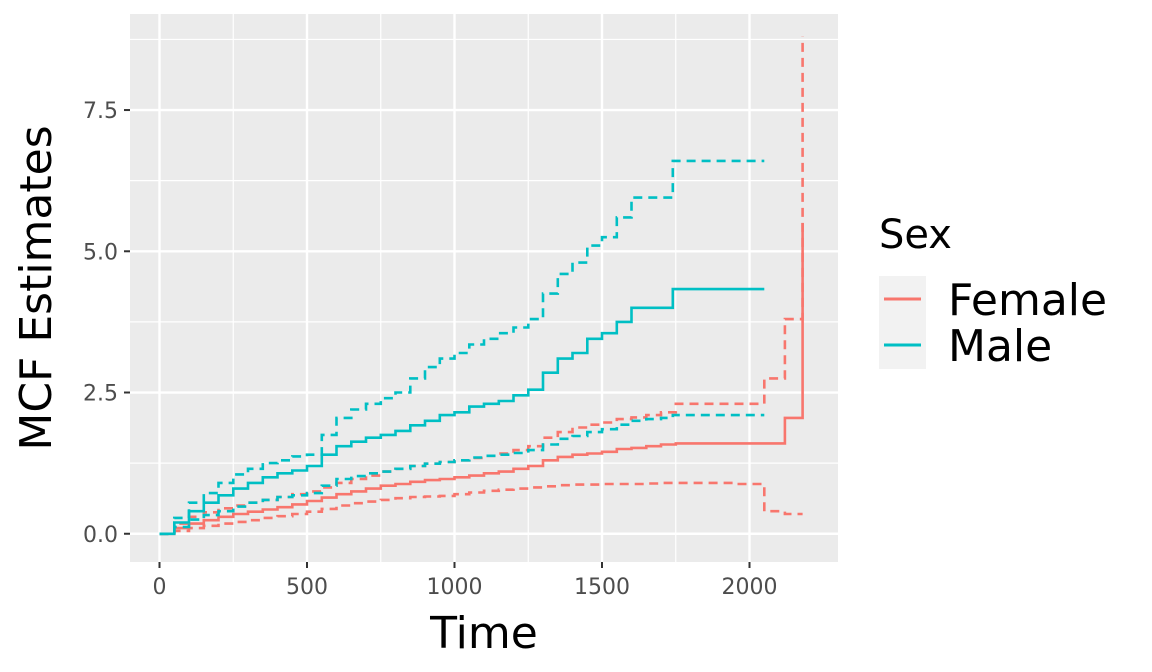  I want to click on x-tick-label: 500, so click(307, 587).